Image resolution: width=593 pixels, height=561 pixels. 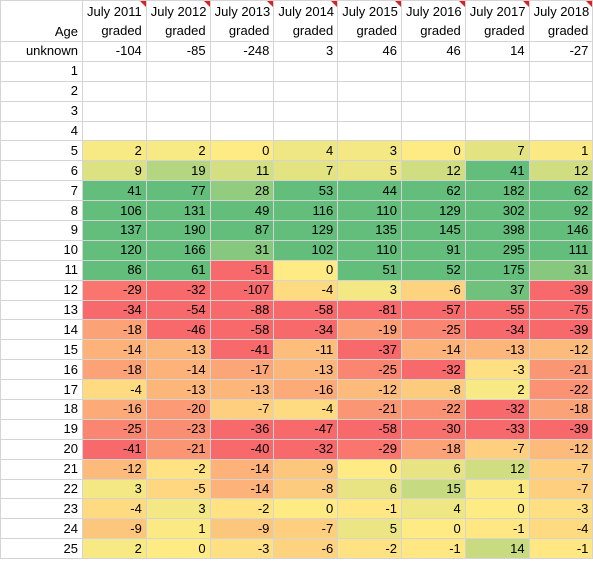 What do you see at coordinates (178, 409) in the screenshot?
I see `cell: -20` at bounding box center [178, 409].